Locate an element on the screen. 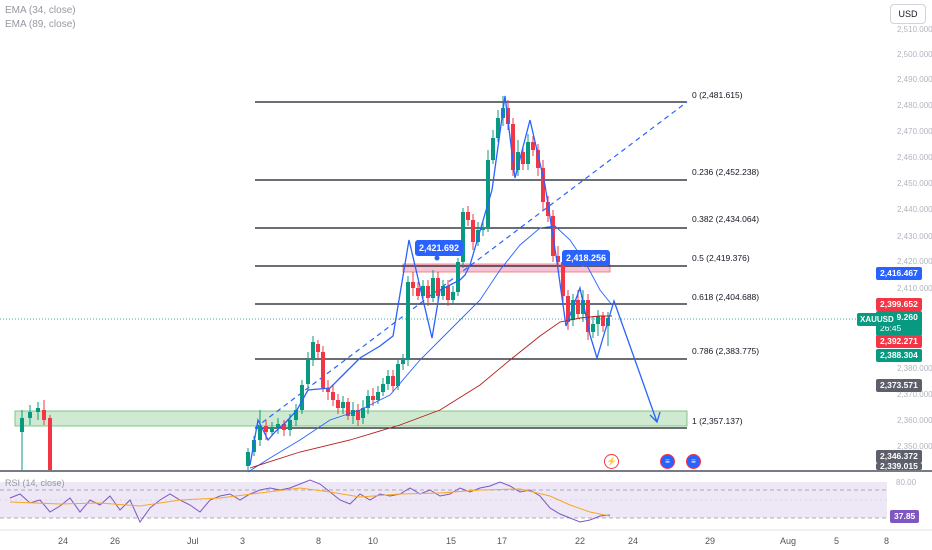 The image size is (932, 550). price-callout-left: 2,421.692 is located at coordinates (439, 248).